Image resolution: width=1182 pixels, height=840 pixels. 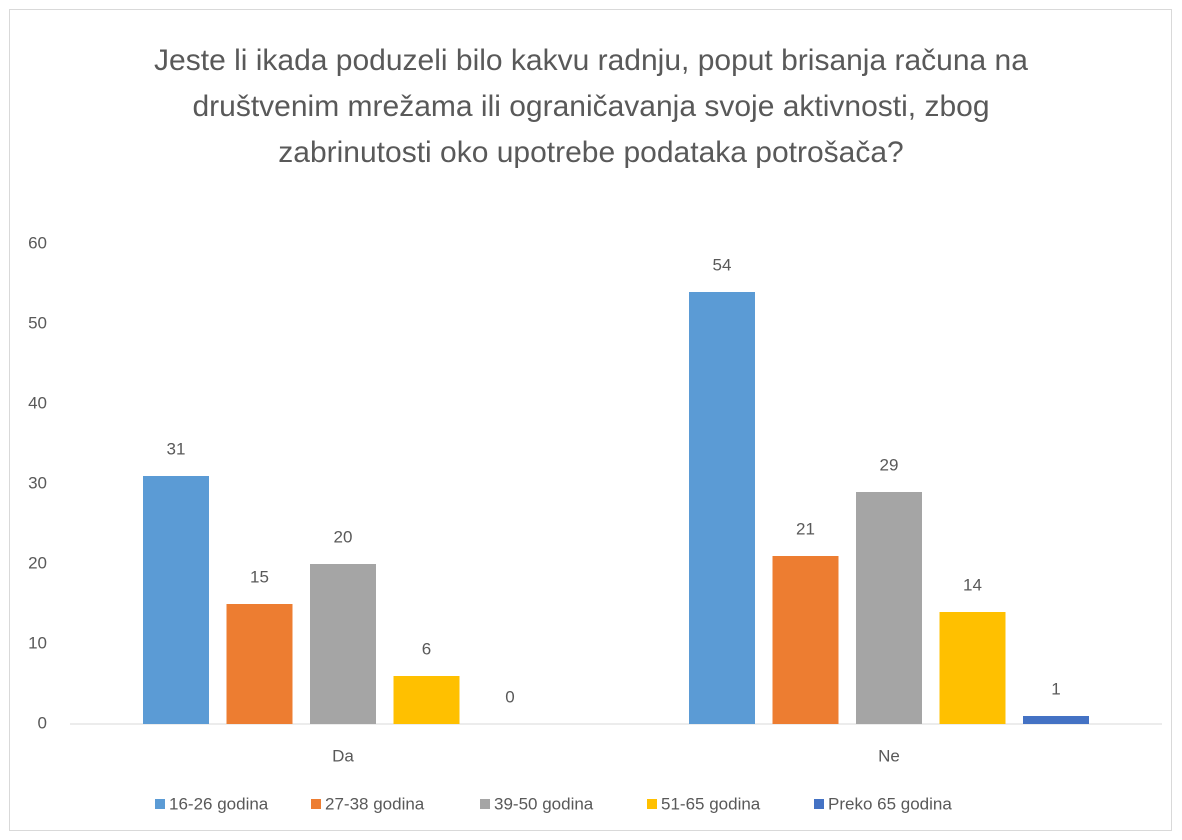 I want to click on legend-label: 27-38 godina, so click(x=375, y=803).